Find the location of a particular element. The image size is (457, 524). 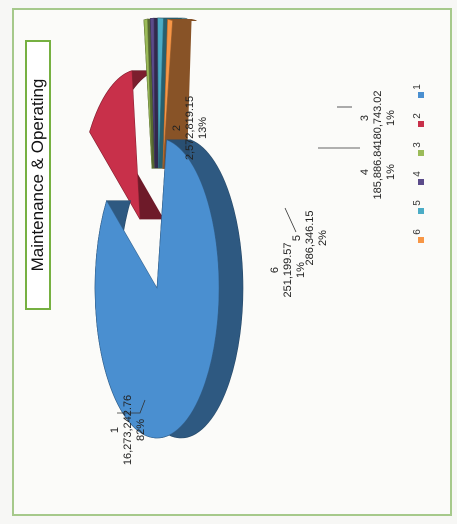

data-label-5-line-1: 5 is located at coordinates (297, 238).